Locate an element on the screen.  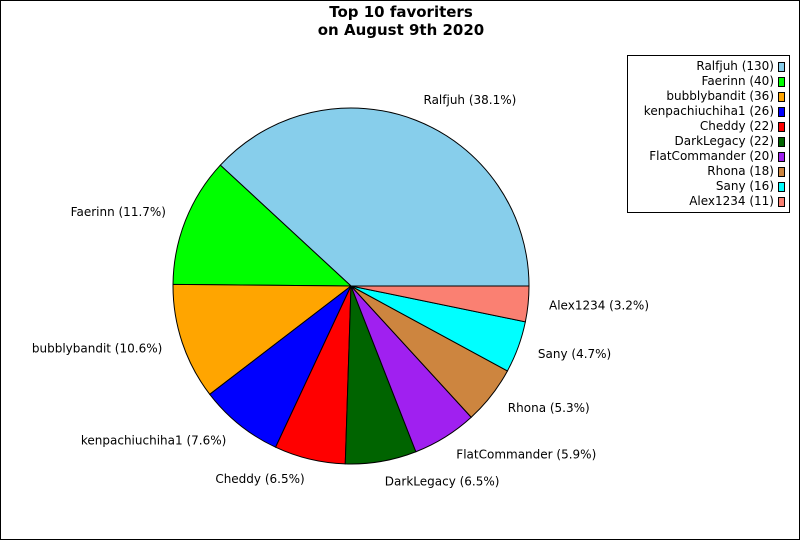
pie-slice-ralfjuh is located at coordinates (374, 197).